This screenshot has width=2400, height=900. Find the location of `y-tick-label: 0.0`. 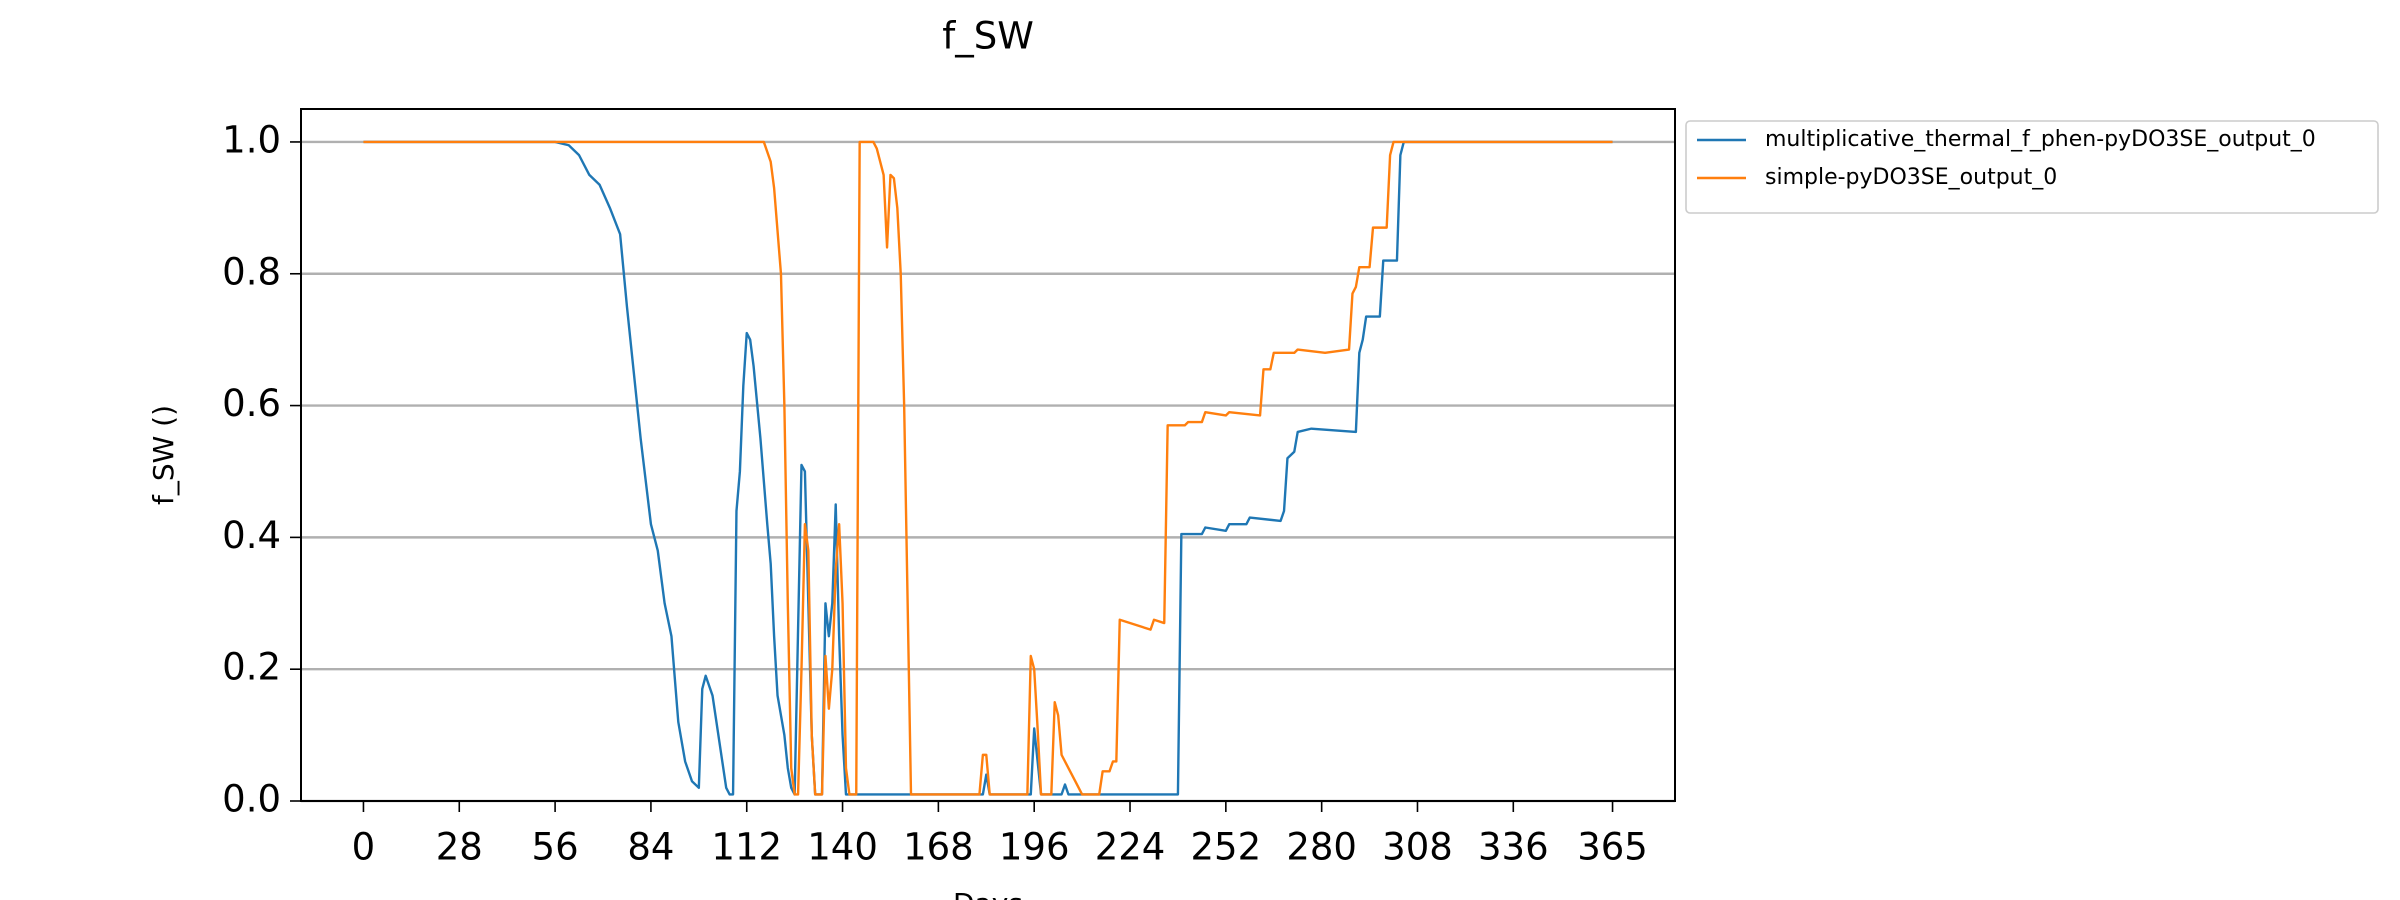

y-tick-label: 0.0 is located at coordinates (251, 799).